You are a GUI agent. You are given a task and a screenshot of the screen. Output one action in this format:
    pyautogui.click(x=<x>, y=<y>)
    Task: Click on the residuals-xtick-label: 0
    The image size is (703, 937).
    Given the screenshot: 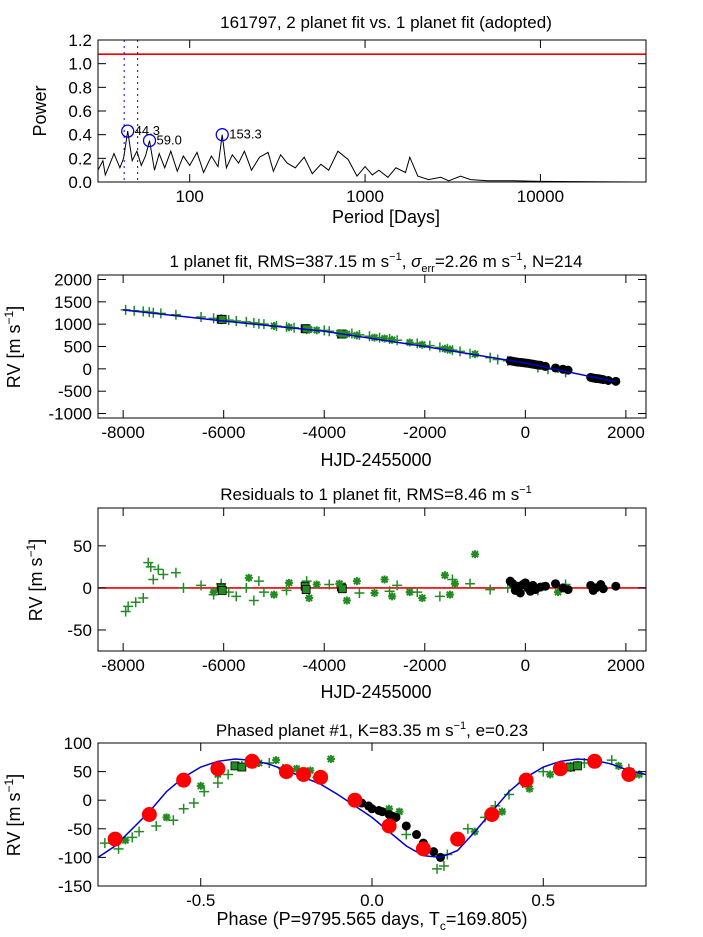 What is the action you would take?
    pyautogui.click(x=525, y=665)
    